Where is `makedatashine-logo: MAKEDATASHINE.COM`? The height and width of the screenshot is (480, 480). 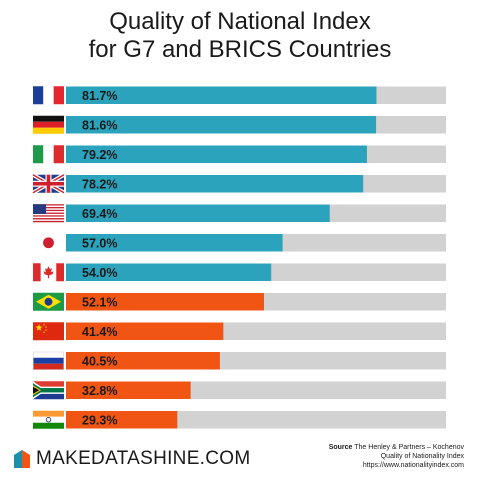
makedatashine-logo: MAKEDATASHINE.COM is located at coordinates (132, 459).